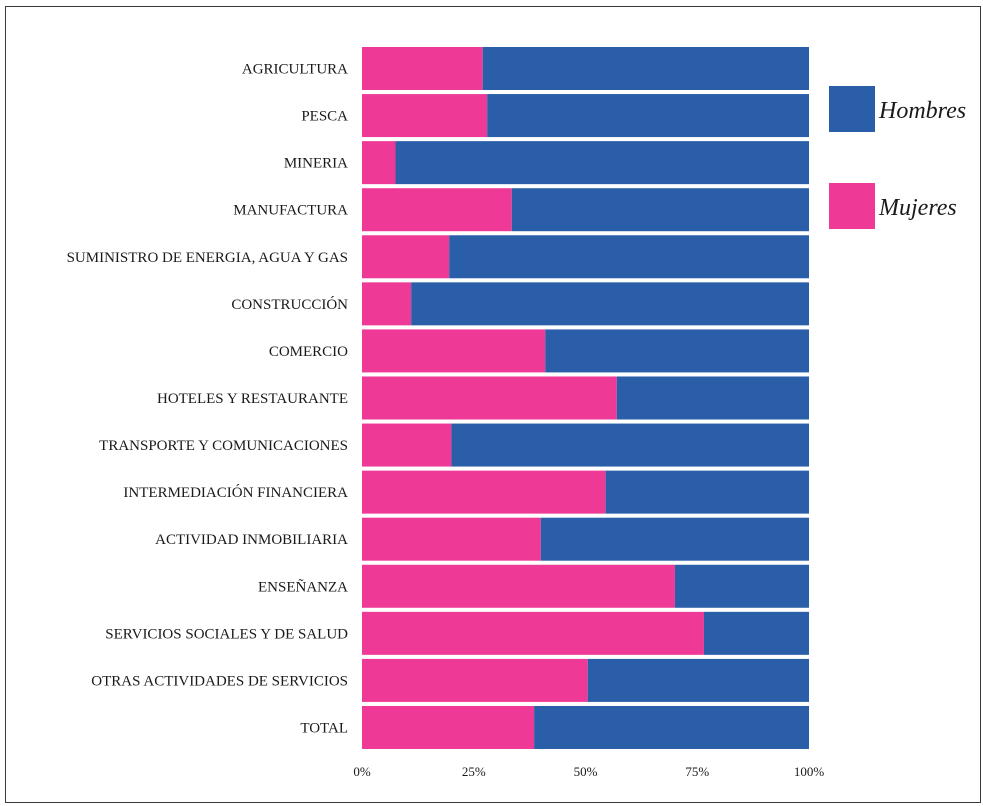  Describe the element at coordinates (697, 771) in the screenshot. I see `x-tick-label: 75%` at that location.